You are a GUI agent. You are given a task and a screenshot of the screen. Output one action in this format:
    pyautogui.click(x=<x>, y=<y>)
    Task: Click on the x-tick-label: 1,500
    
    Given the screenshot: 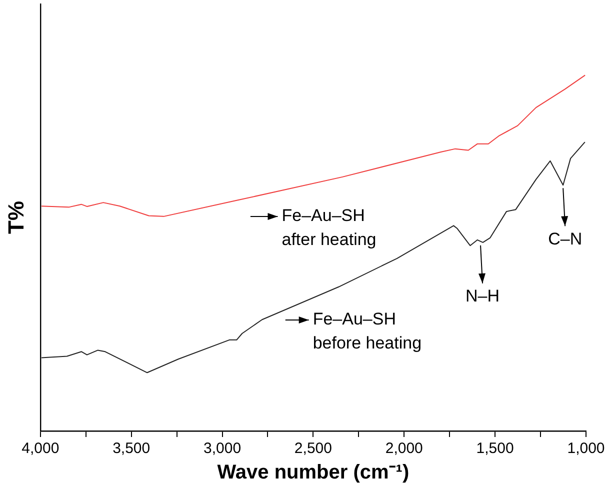 What is the action you would take?
    pyautogui.click(x=495, y=449)
    